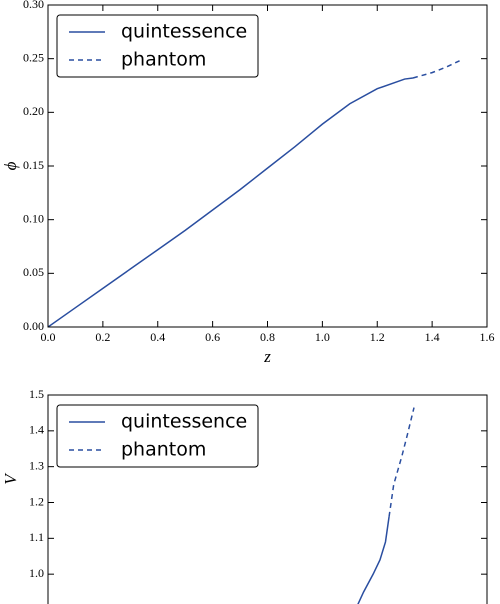 This screenshot has width=500, height=604. What do you see at coordinates (10, 165) in the screenshot?
I see `y-axis-label: ϕ` at bounding box center [10, 165].